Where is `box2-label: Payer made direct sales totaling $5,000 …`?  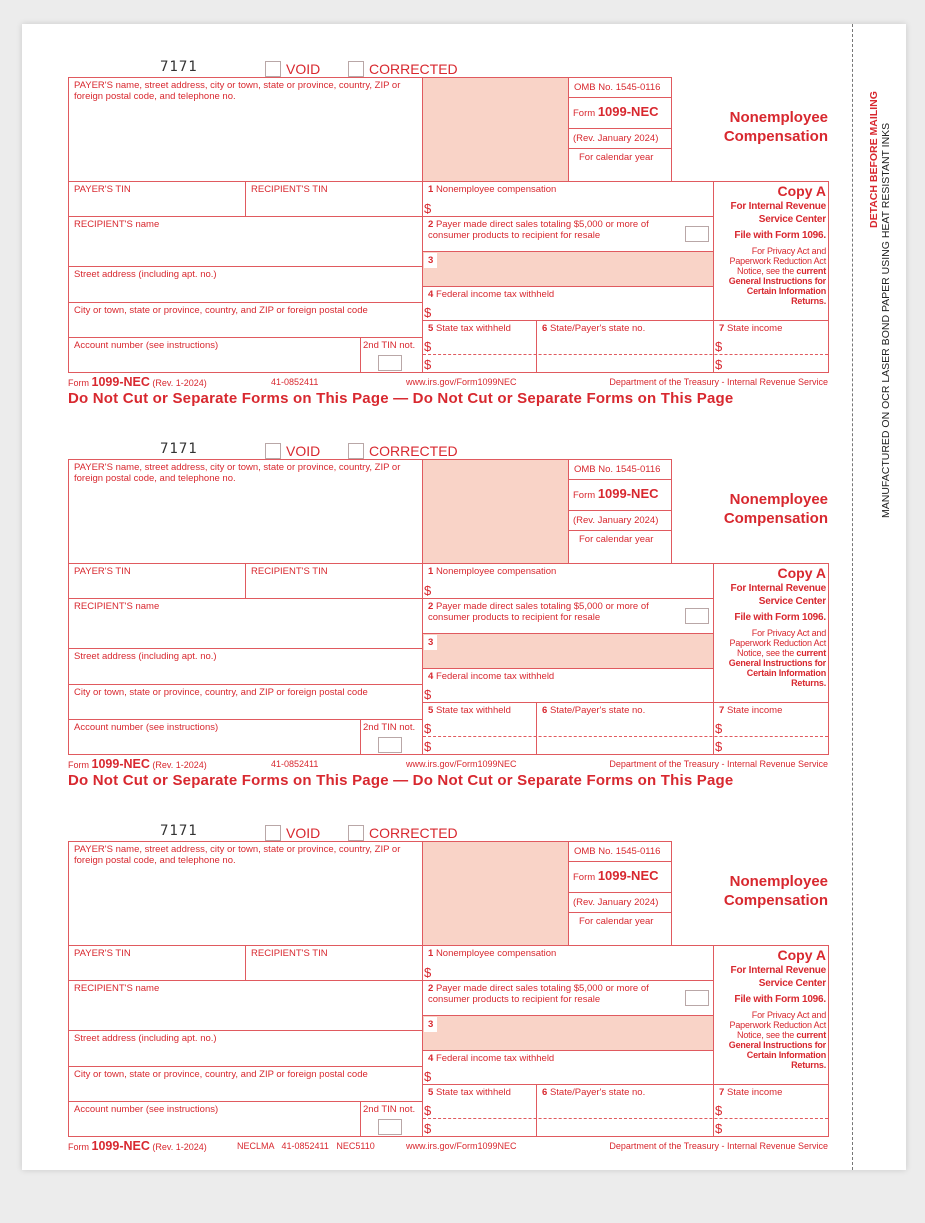
box2-label: Payer made direct sales totaling $5,000 … is located at coordinates (538, 230).